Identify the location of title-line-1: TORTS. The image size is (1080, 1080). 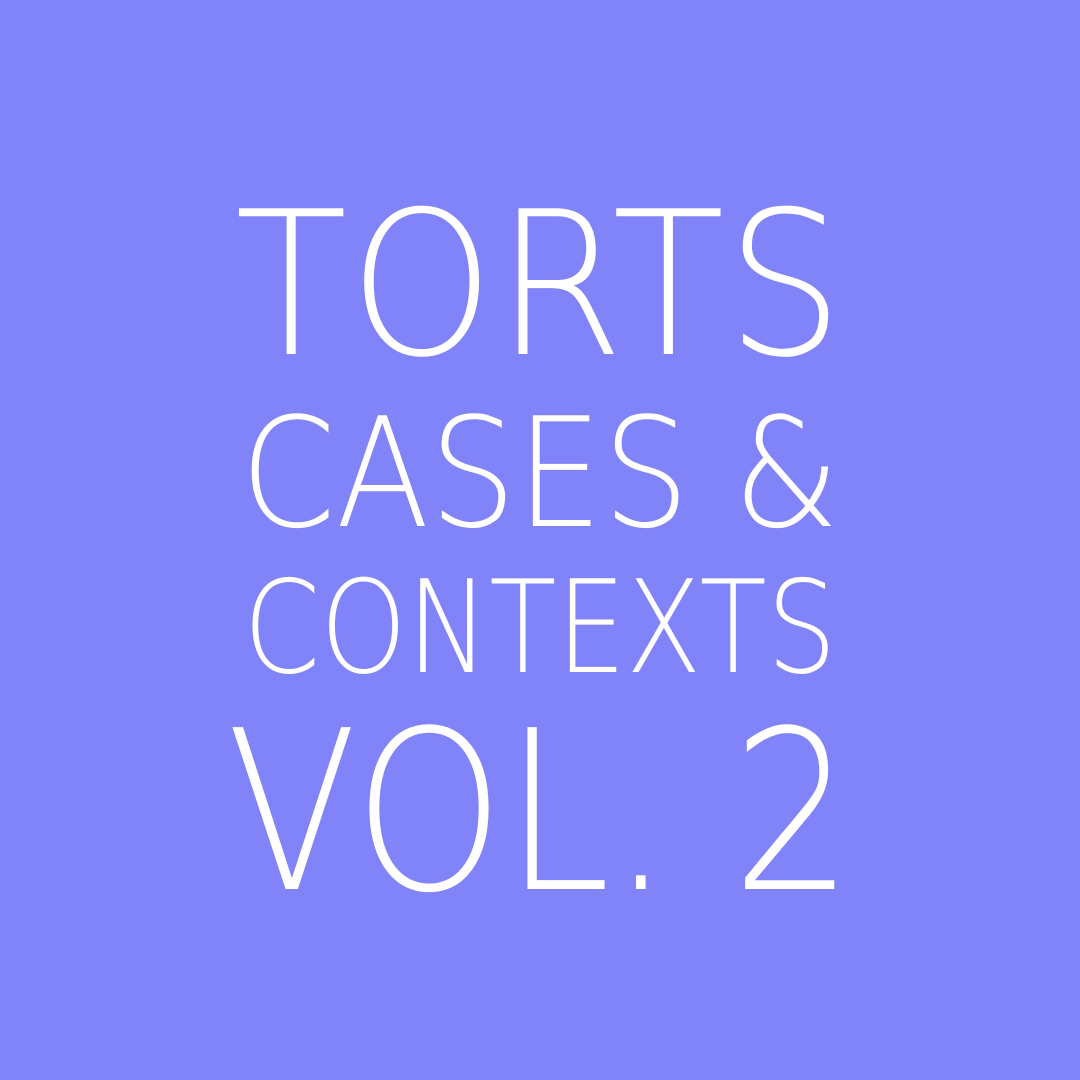
(540, 285).